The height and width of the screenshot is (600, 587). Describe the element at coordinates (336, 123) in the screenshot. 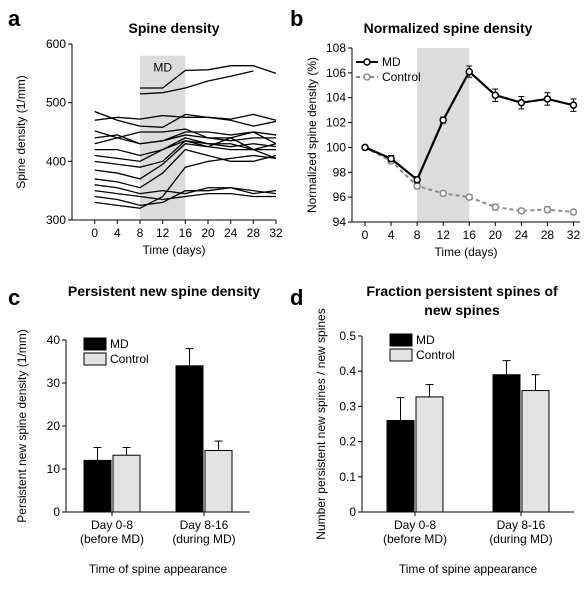

I see `y-tick-label: 102` at that location.